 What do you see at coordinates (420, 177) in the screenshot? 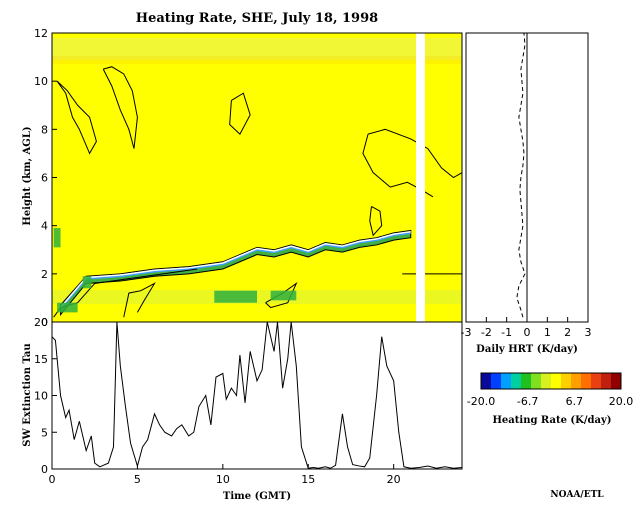
I see `no-data-column` at bounding box center [420, 177].